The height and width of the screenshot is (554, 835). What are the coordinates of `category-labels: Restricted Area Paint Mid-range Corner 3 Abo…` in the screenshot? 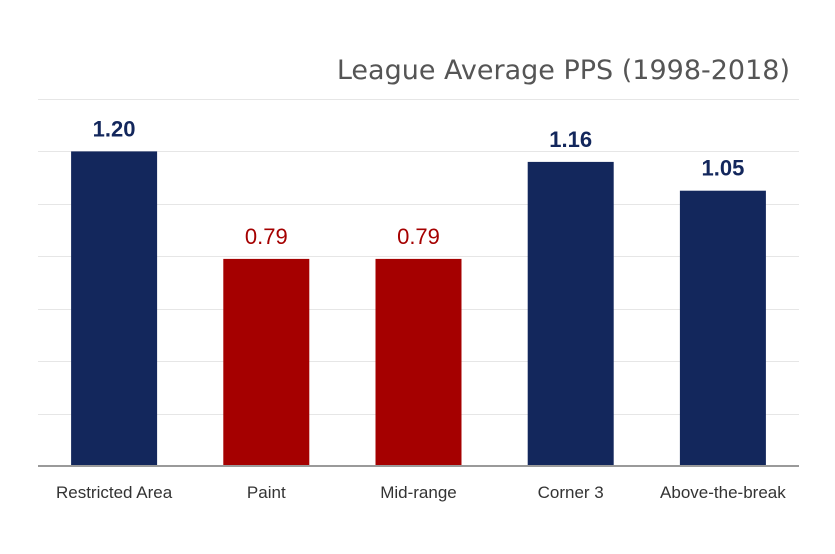 It's located at (421, 492).